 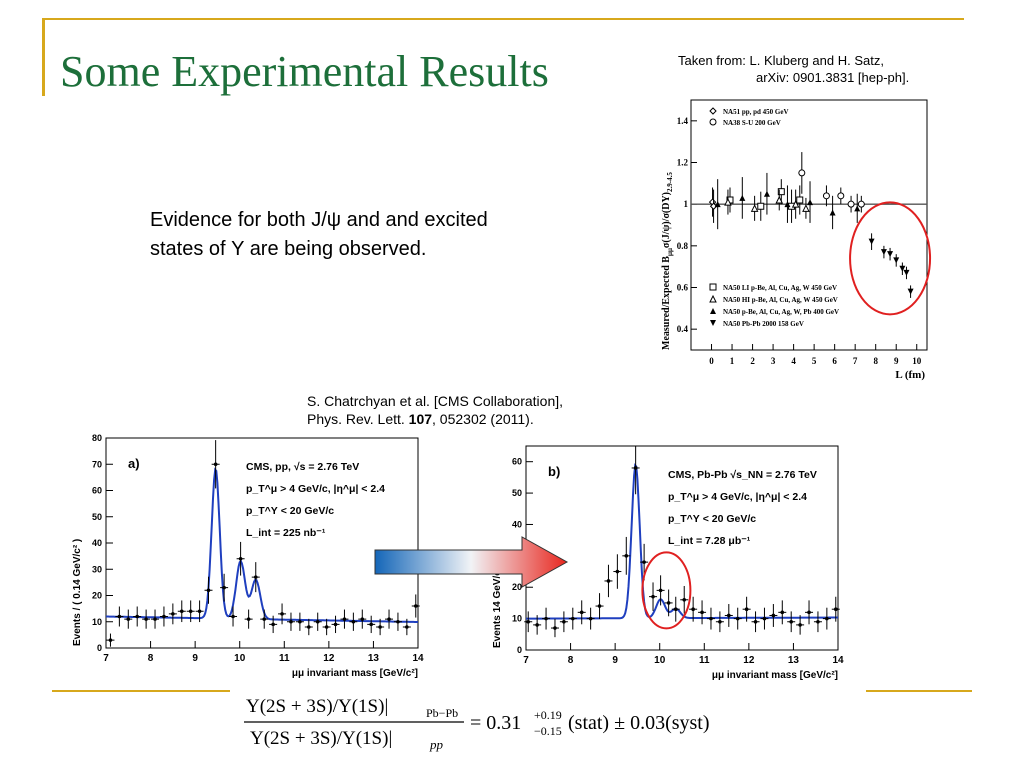 I want to click on plot-frame, so click(x=682, y=548).